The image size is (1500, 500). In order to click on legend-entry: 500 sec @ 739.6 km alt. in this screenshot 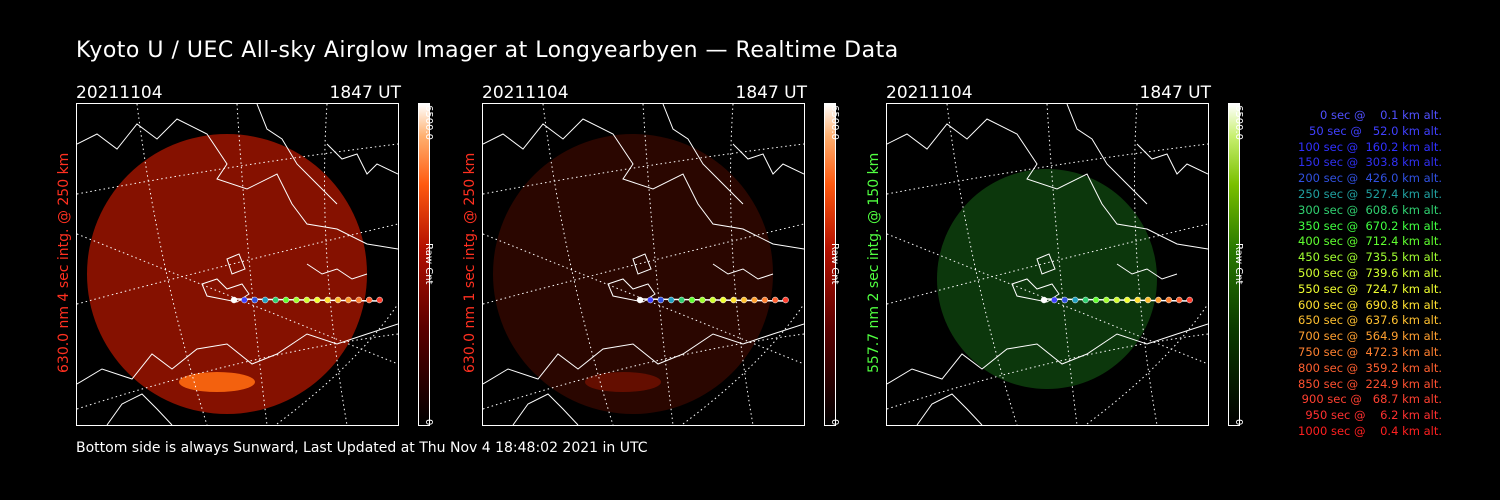, I will do `click(1368, 272)`.